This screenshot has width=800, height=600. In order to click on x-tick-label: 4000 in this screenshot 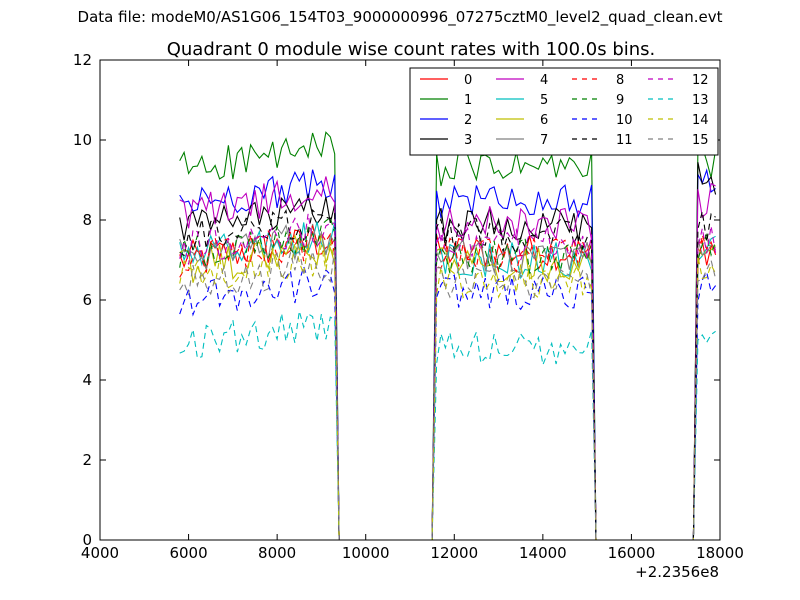, I will do `click(100, 553)`.